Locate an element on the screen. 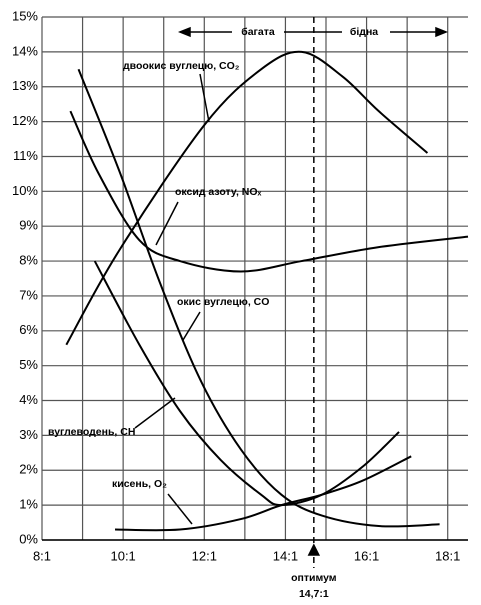 Image resolution: width=481 pixels, height=605 pixels. y-tick-label: 3% is located at coordinates (28, 434).